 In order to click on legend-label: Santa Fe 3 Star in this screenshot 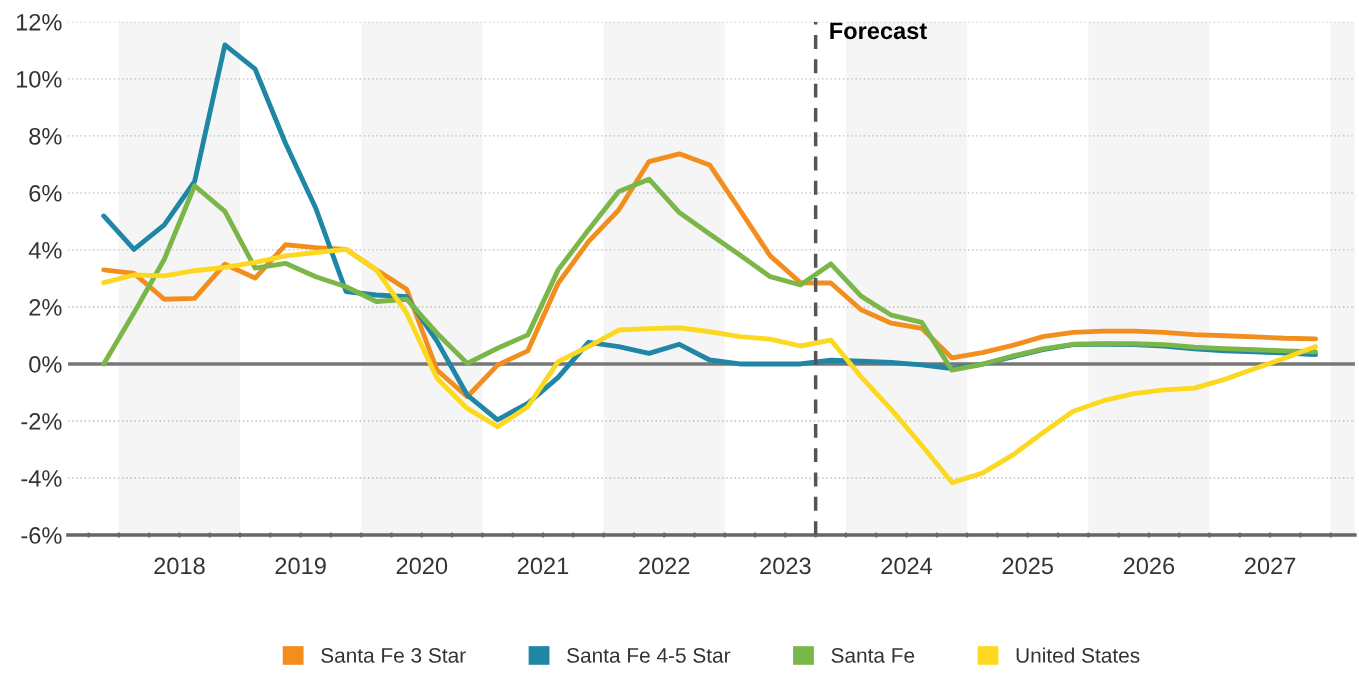, I will do `click(393, 655)`.